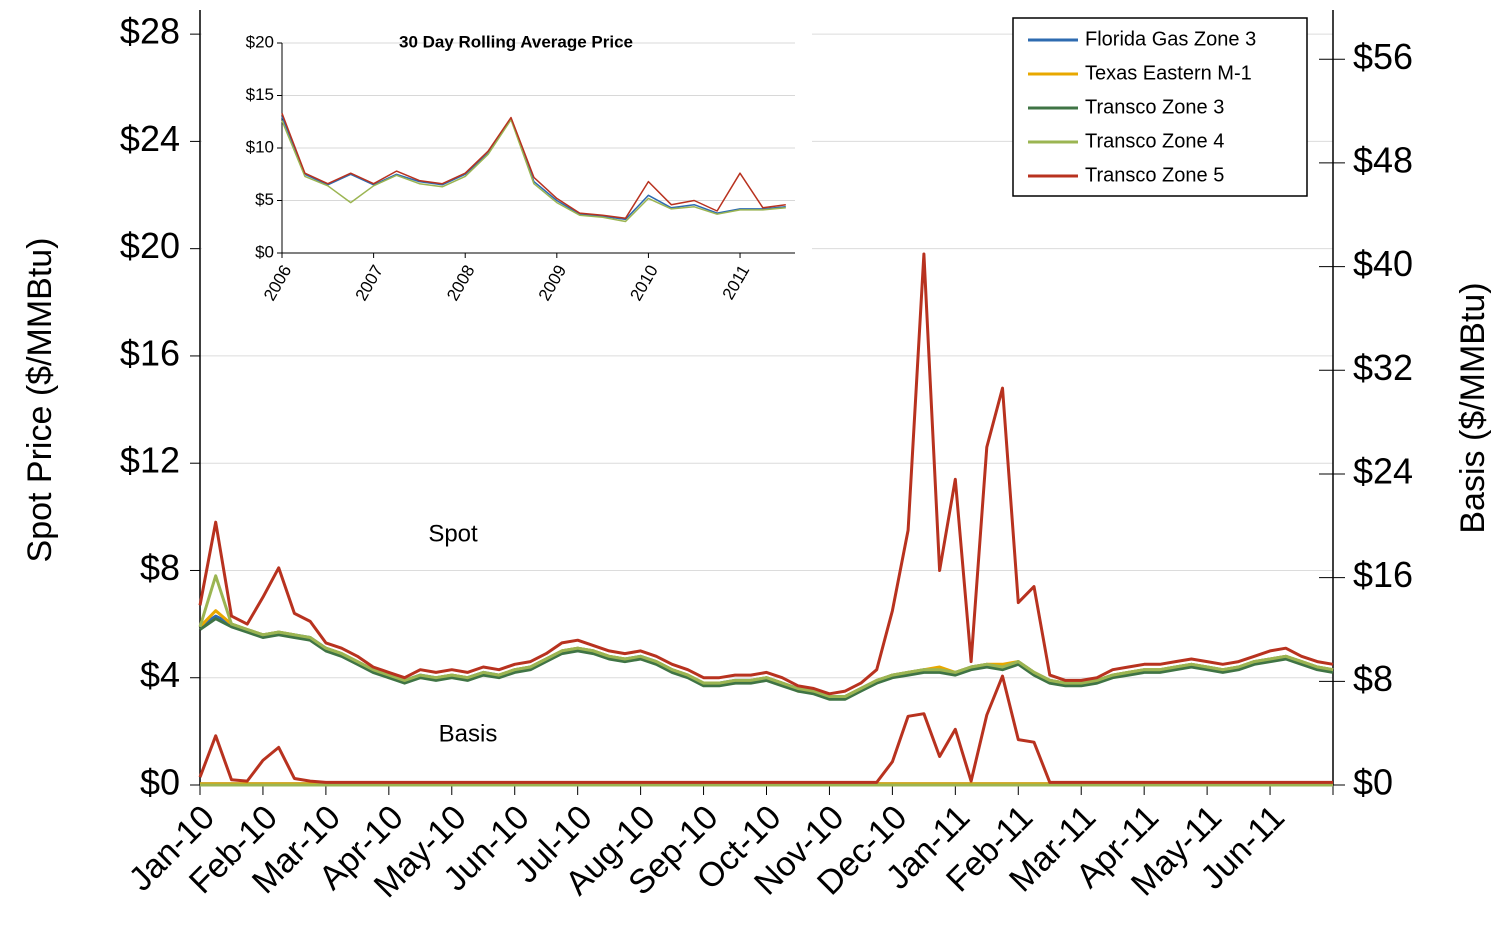 This screenshot has width=1501, height=949. Describe the element at coordinates (1154, 175) in the screenshot. I see `legend-label: Transco Zone 5` at that location.